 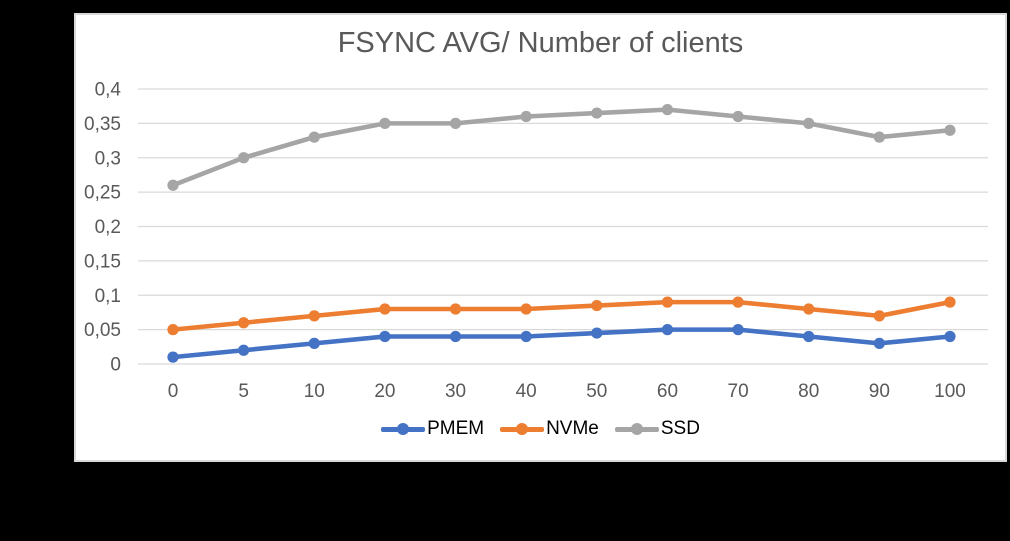 I want to click on y-tick-label: 0,35, so click(x=102, y=124).